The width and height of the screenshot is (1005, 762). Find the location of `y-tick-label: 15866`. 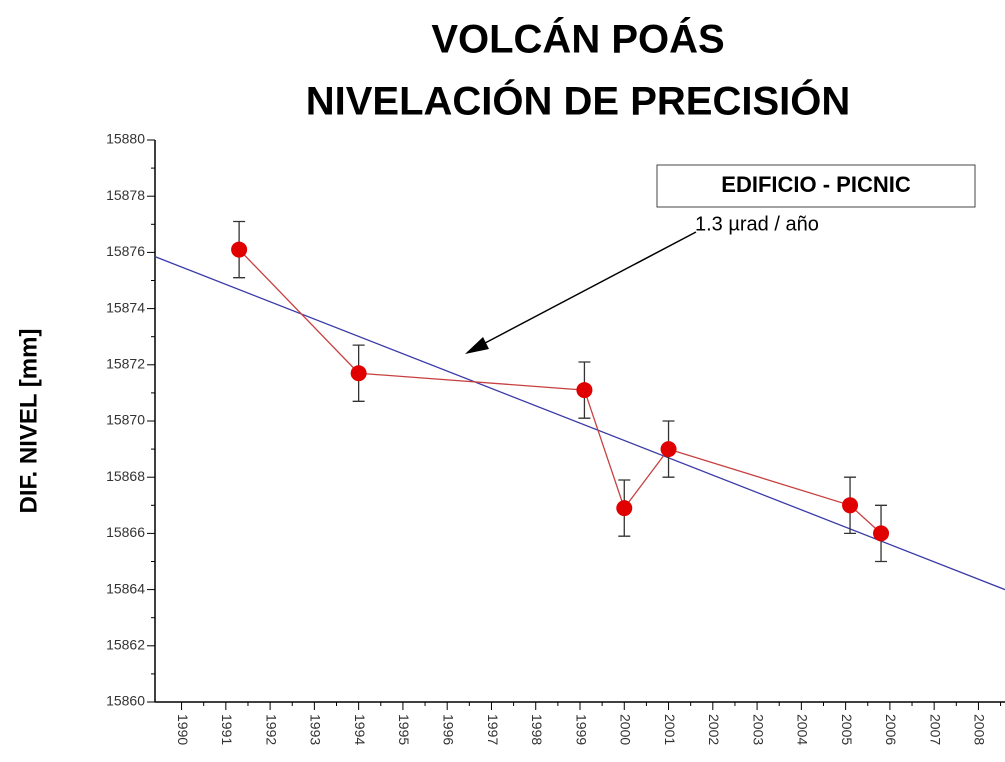

y-tick-label: 15866 is located at coordinates (125, 532).